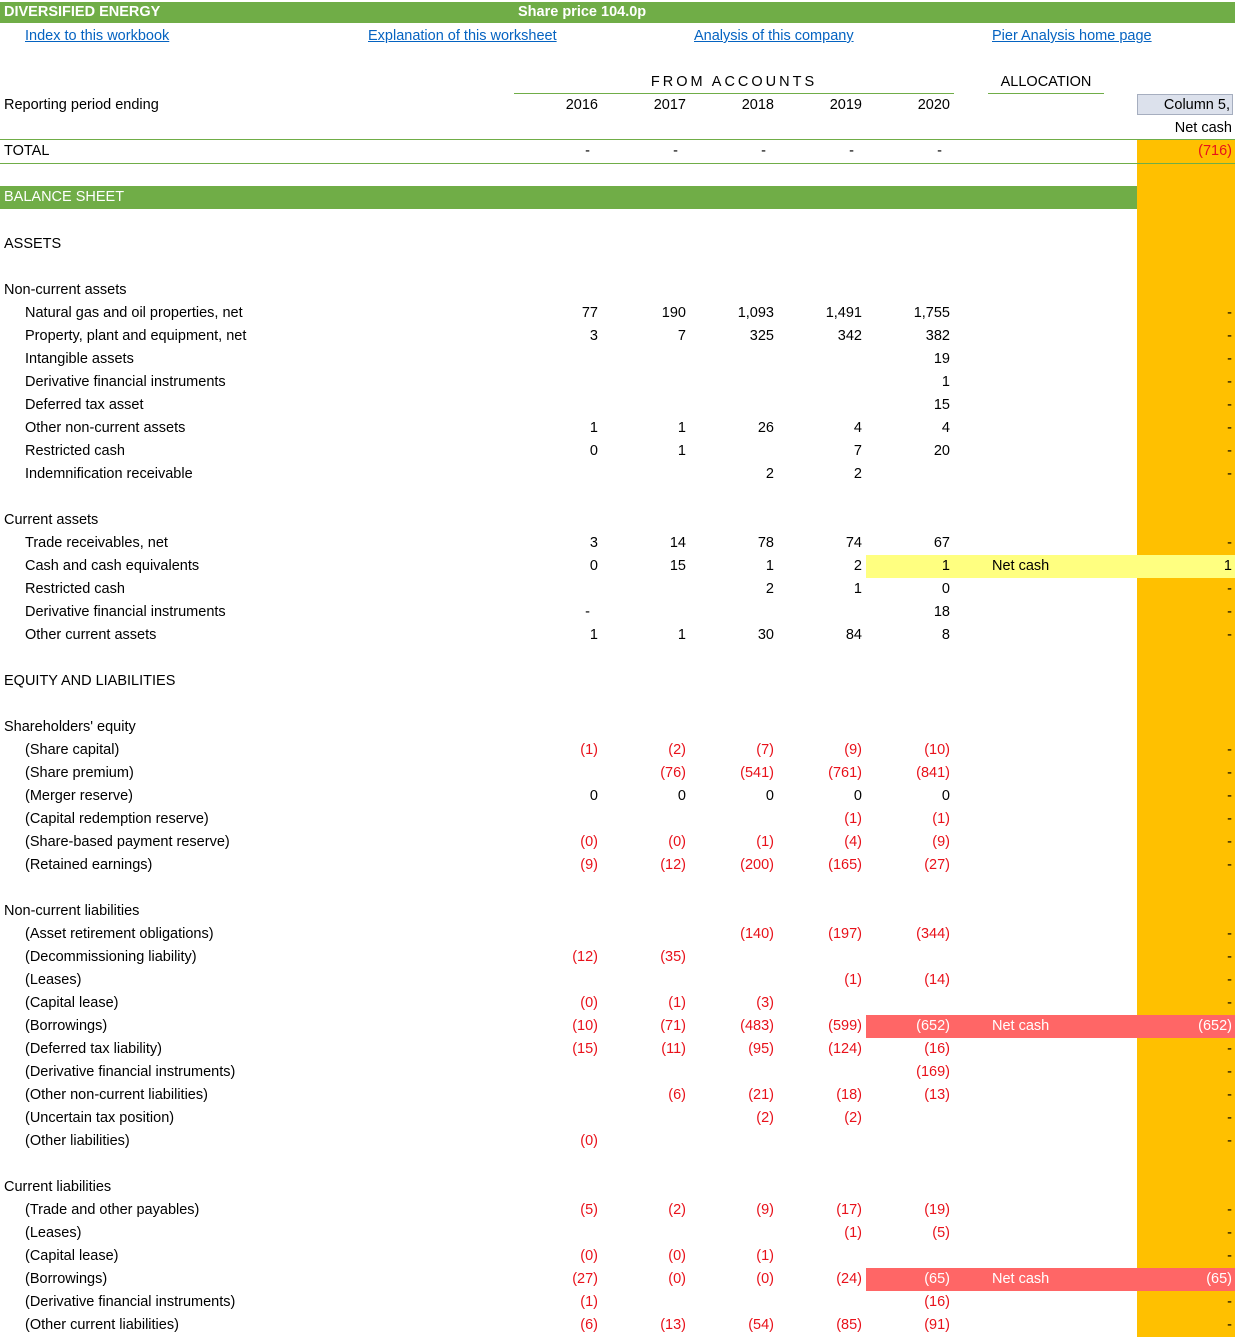  I want to click on value-2018: (1), so click(765, 1256).